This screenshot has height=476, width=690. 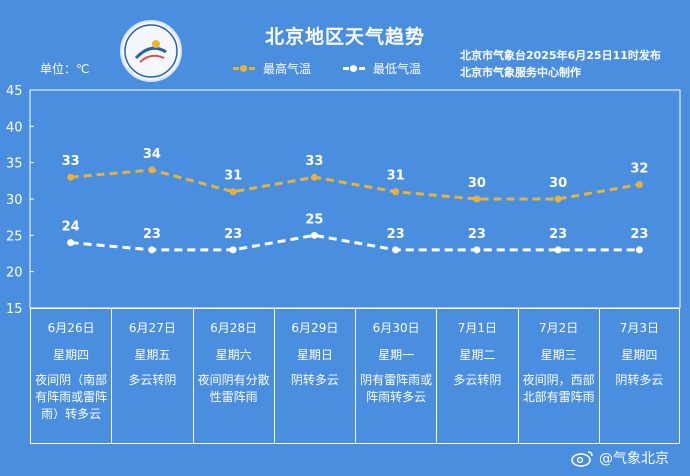 I want to click on y-tick-label: 45, so click(x=14, y=91).